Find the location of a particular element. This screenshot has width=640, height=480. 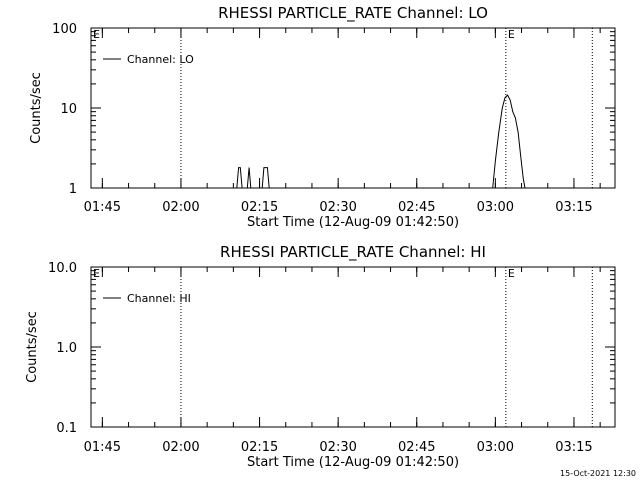

y-tick-label: 10.0 is located at coordinates (62, 268).